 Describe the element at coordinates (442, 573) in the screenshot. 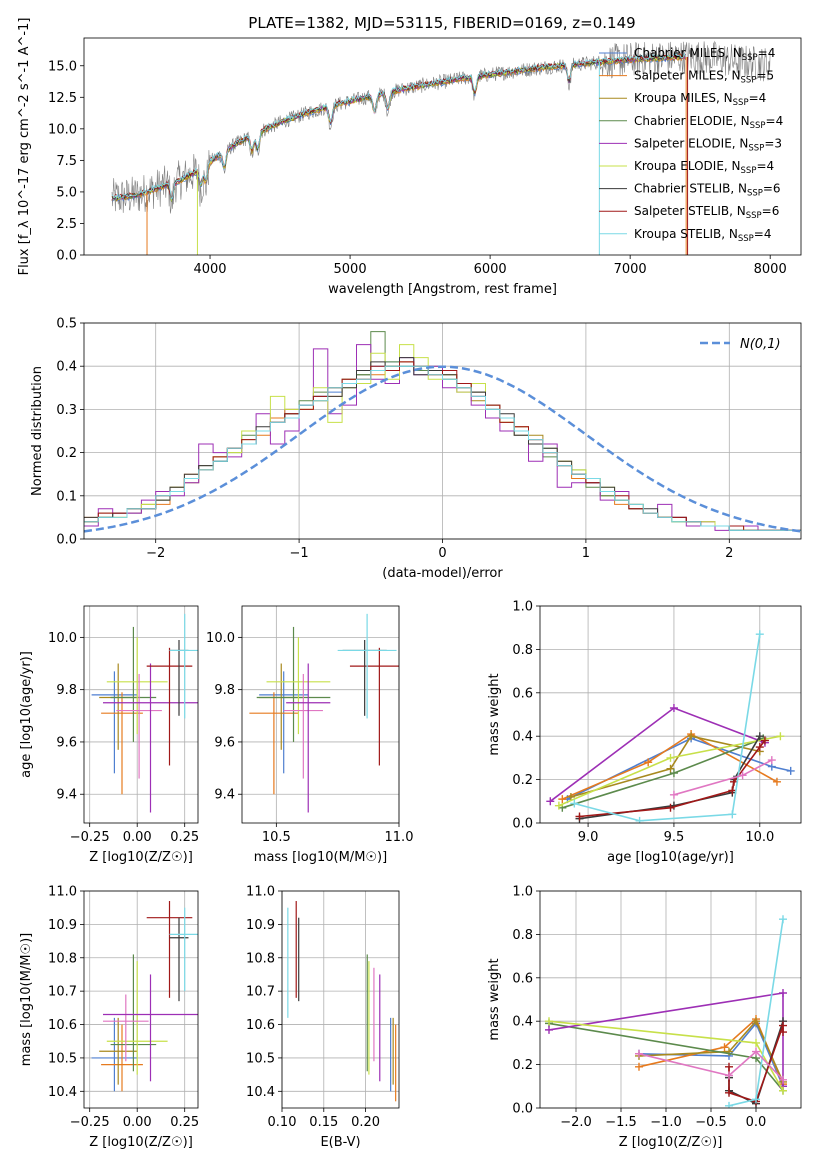

I see `x-axis-label: (data-model)/error` at that location.